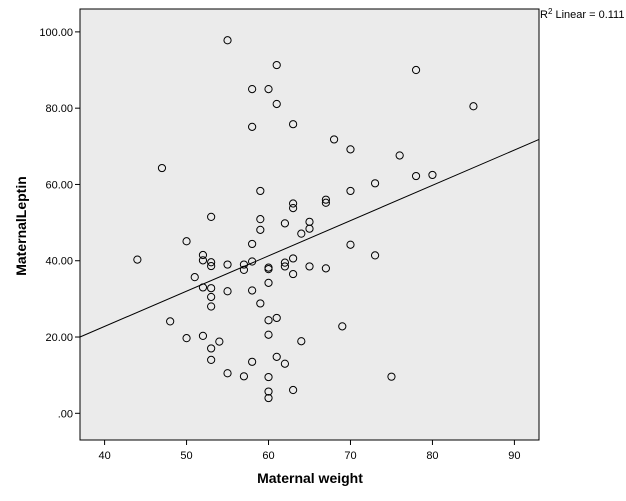  What do you see at coordinates (432, 456) in the screenshot?
I see `x-tick-label: 80` at bounding box center [432, 456].